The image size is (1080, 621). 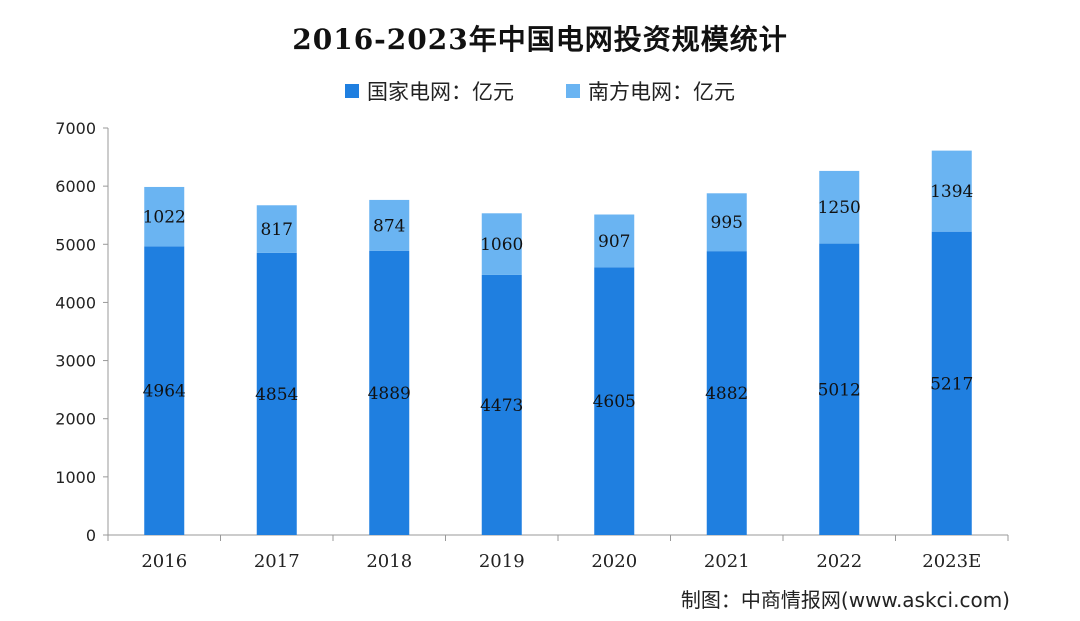 I want to click on data-label-southern-grid: 1060, so click(x=501, y=245).